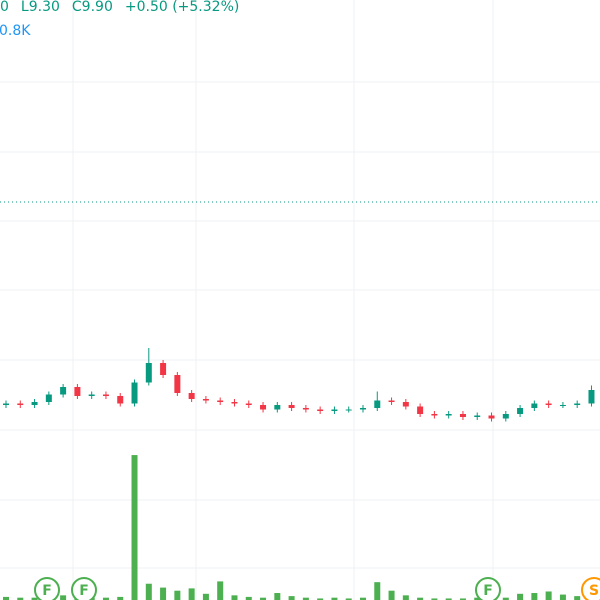 Image resolution: width=600 pixels, height=600 pixels. I want to click on ohlc-value: L9.30, so click(40, 7).